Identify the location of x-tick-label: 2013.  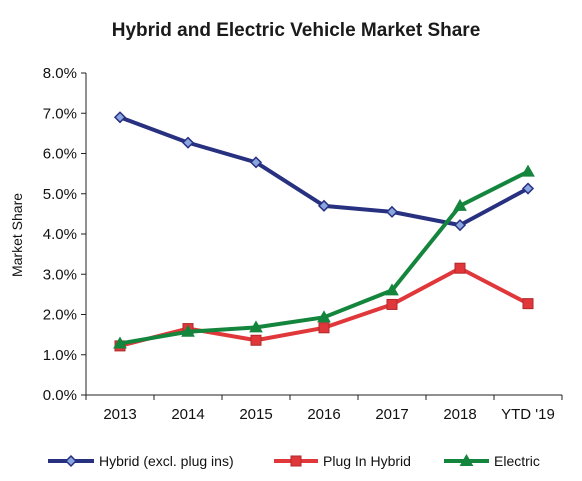
(119, 414).